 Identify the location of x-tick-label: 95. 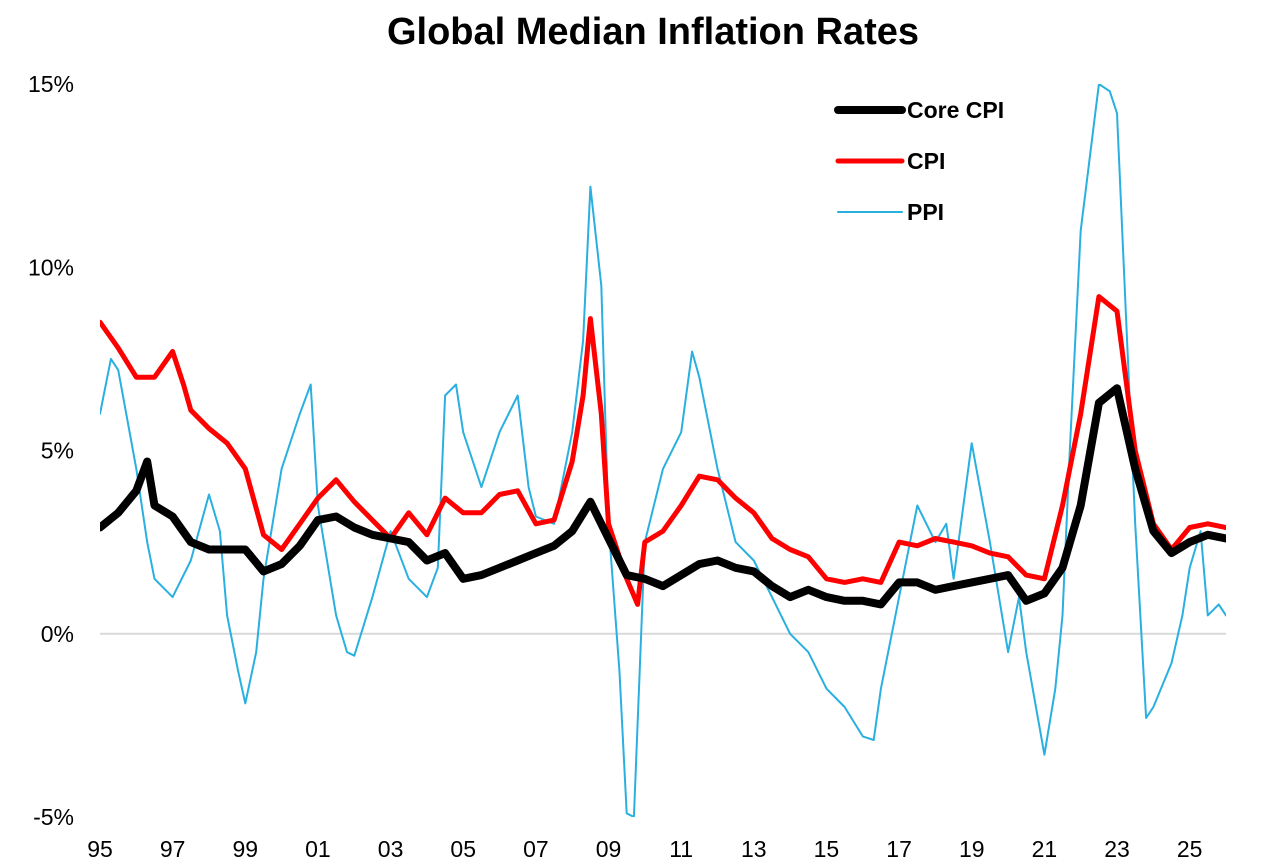
(100, 849).